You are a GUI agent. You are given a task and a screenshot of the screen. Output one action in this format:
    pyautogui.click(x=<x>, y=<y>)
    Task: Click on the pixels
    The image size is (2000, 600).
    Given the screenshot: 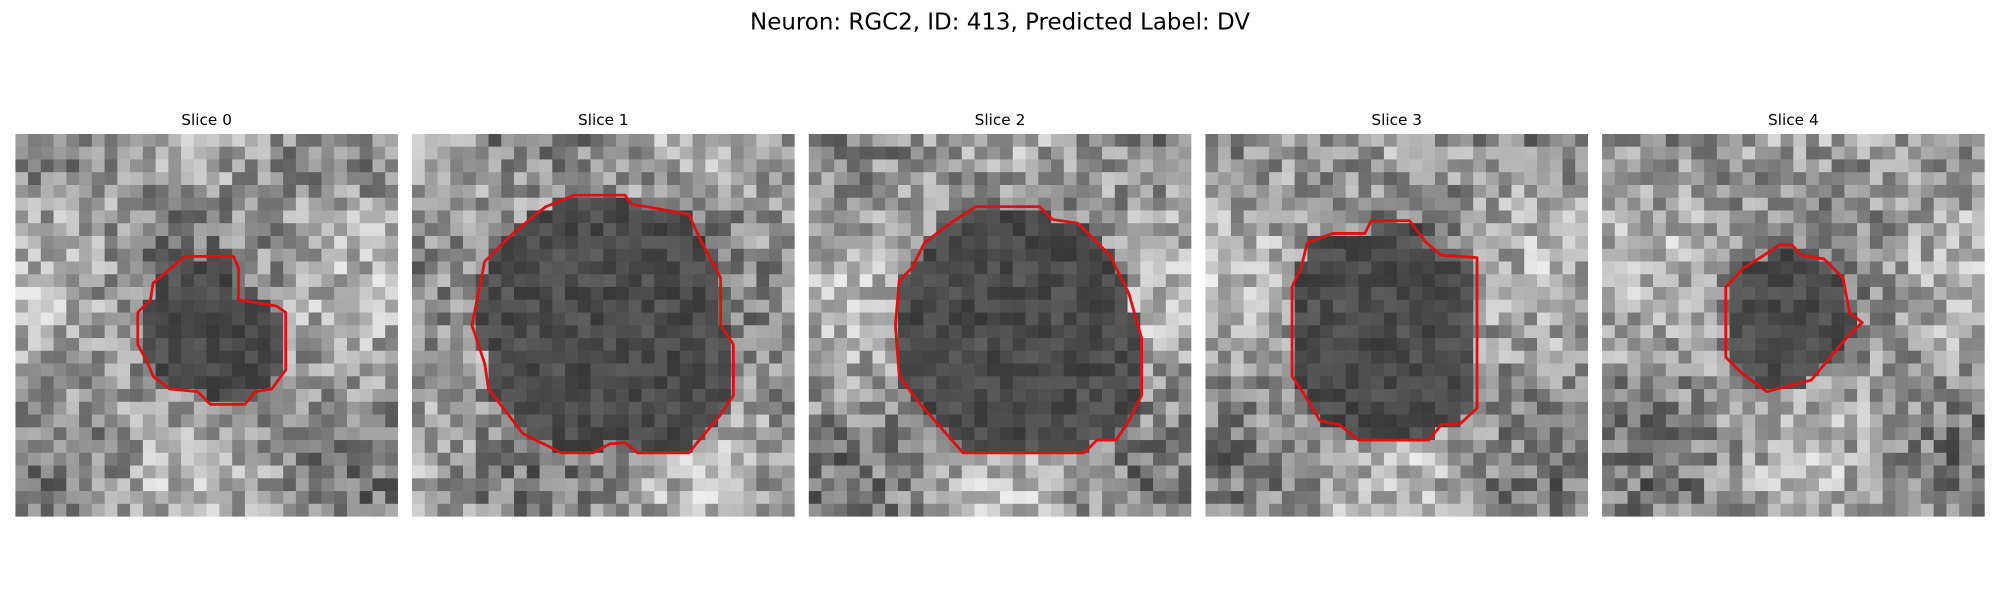 What is the action you would take?
    pyautogui.click(x=1793, y=325)
    